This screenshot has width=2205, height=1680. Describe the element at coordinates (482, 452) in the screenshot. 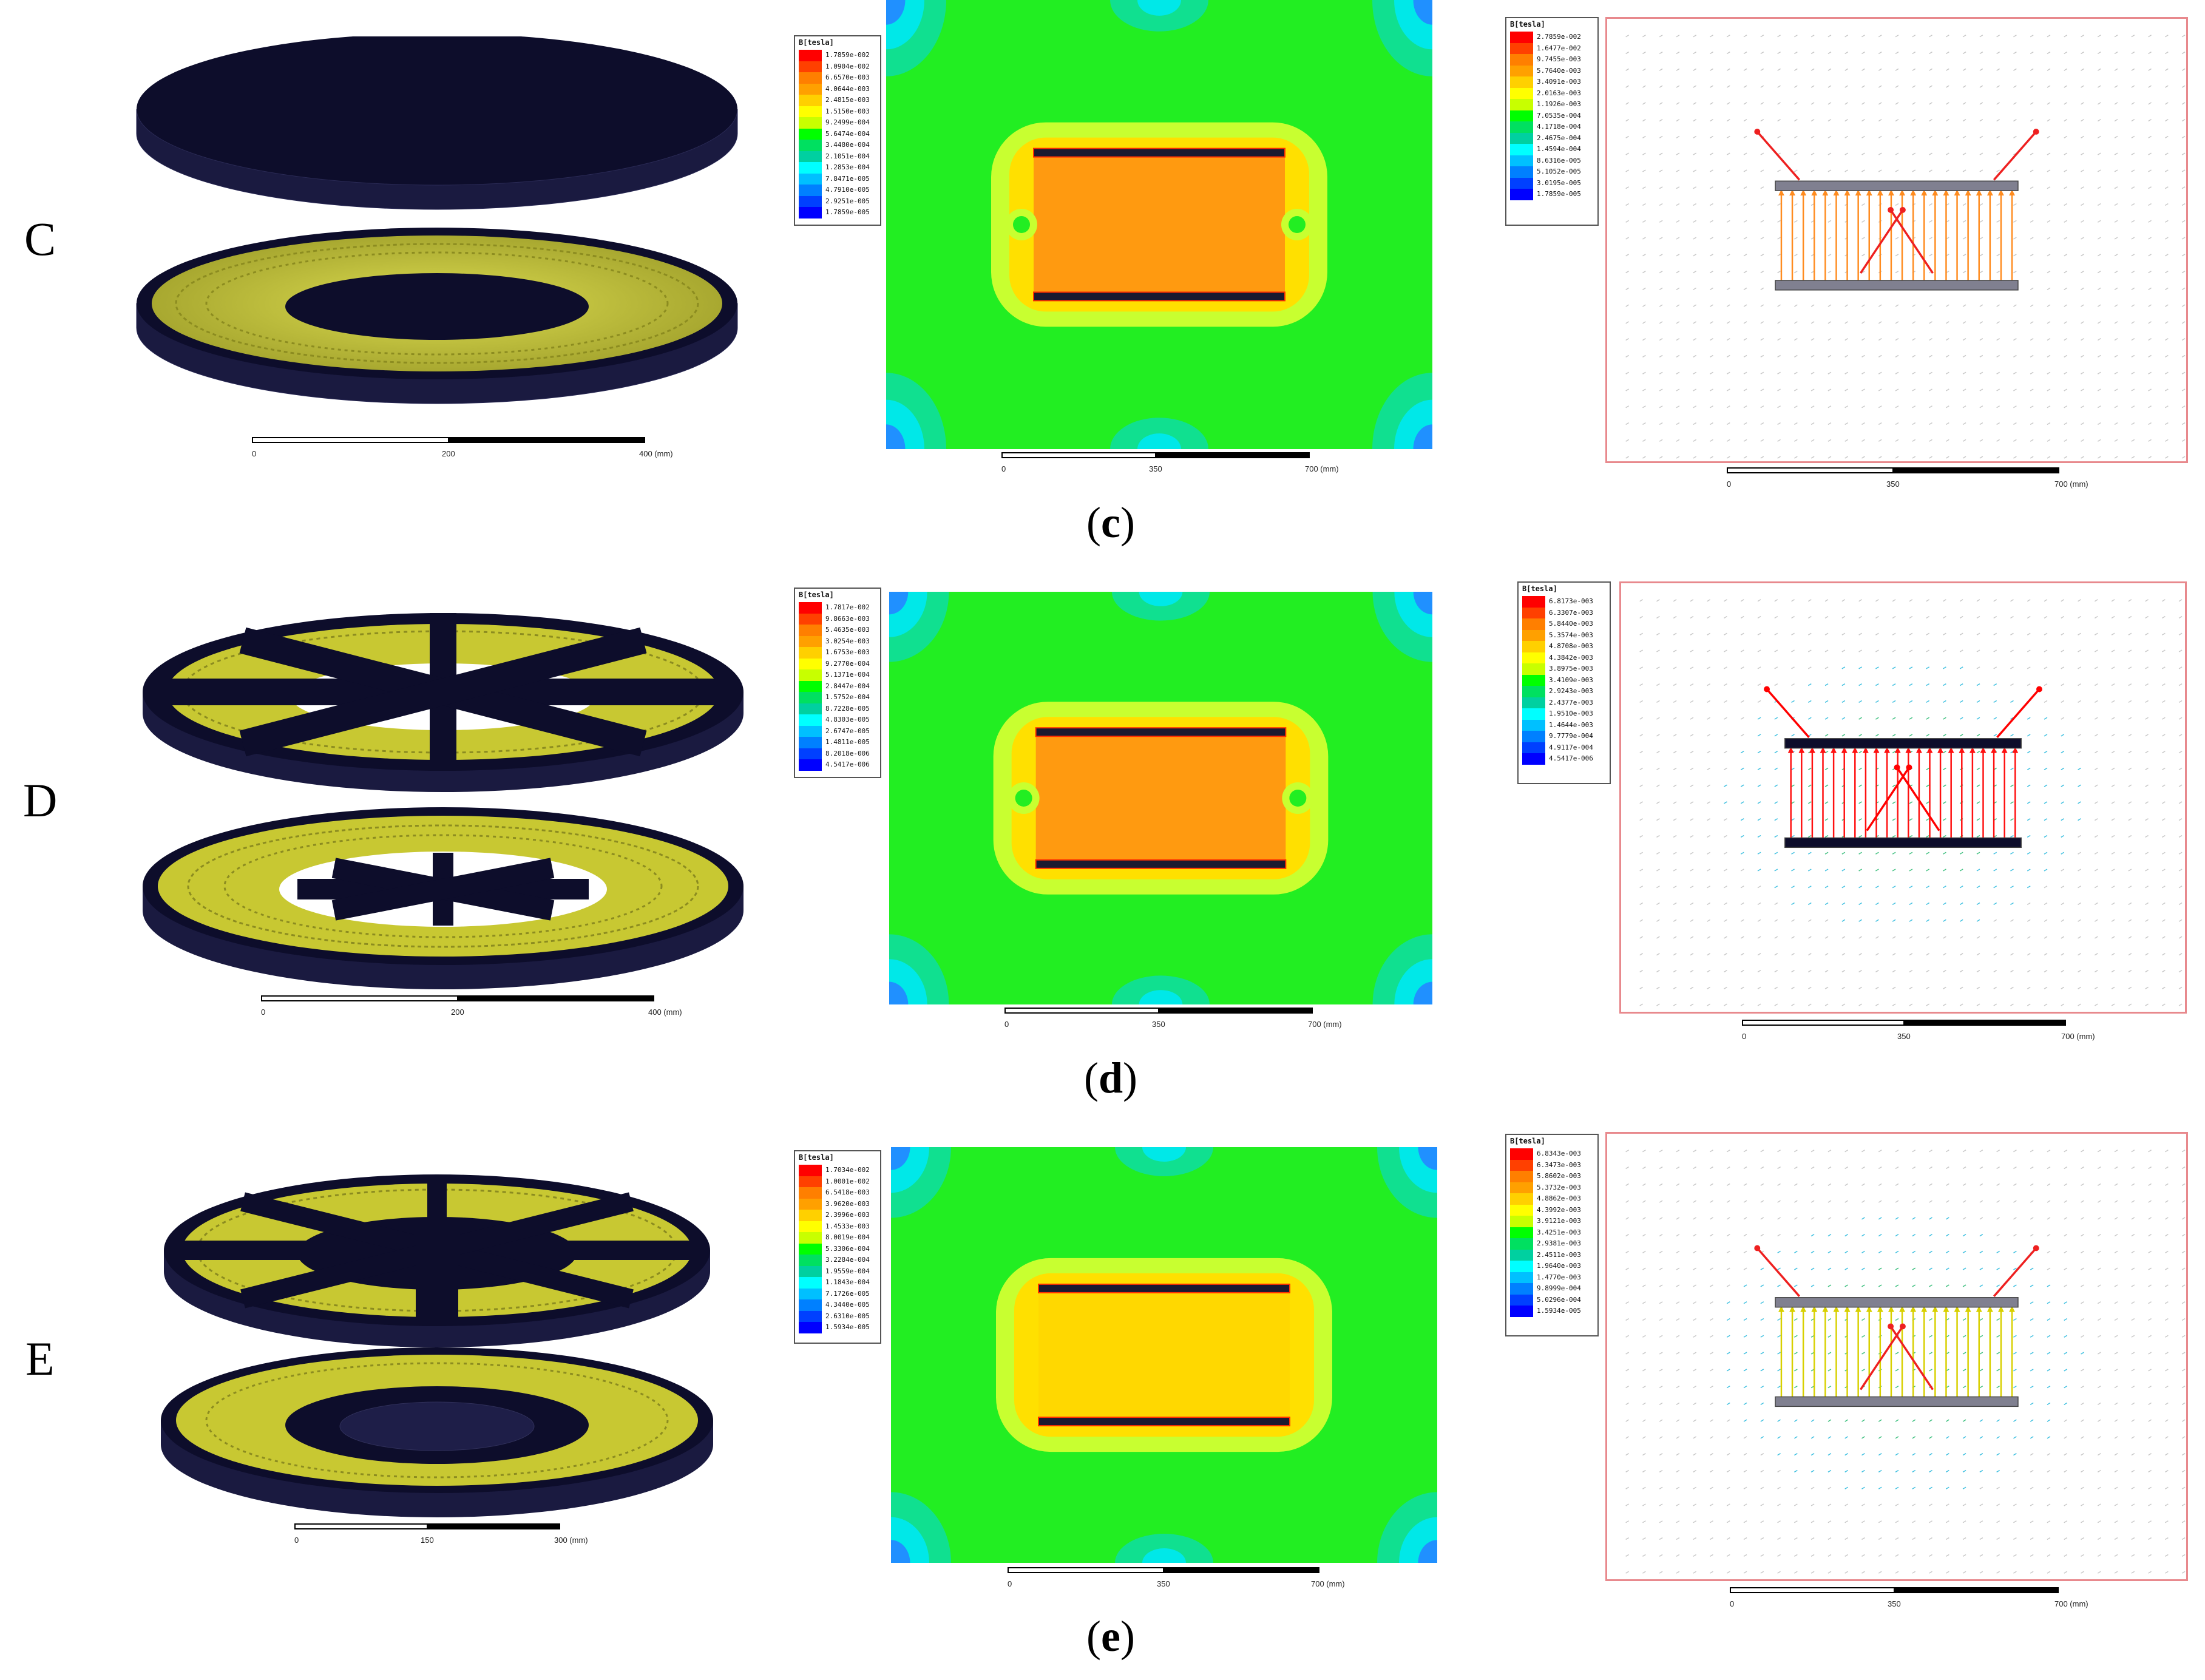

I see `scale-bar-coil-c: 0 200 400 (mm)` at that location.